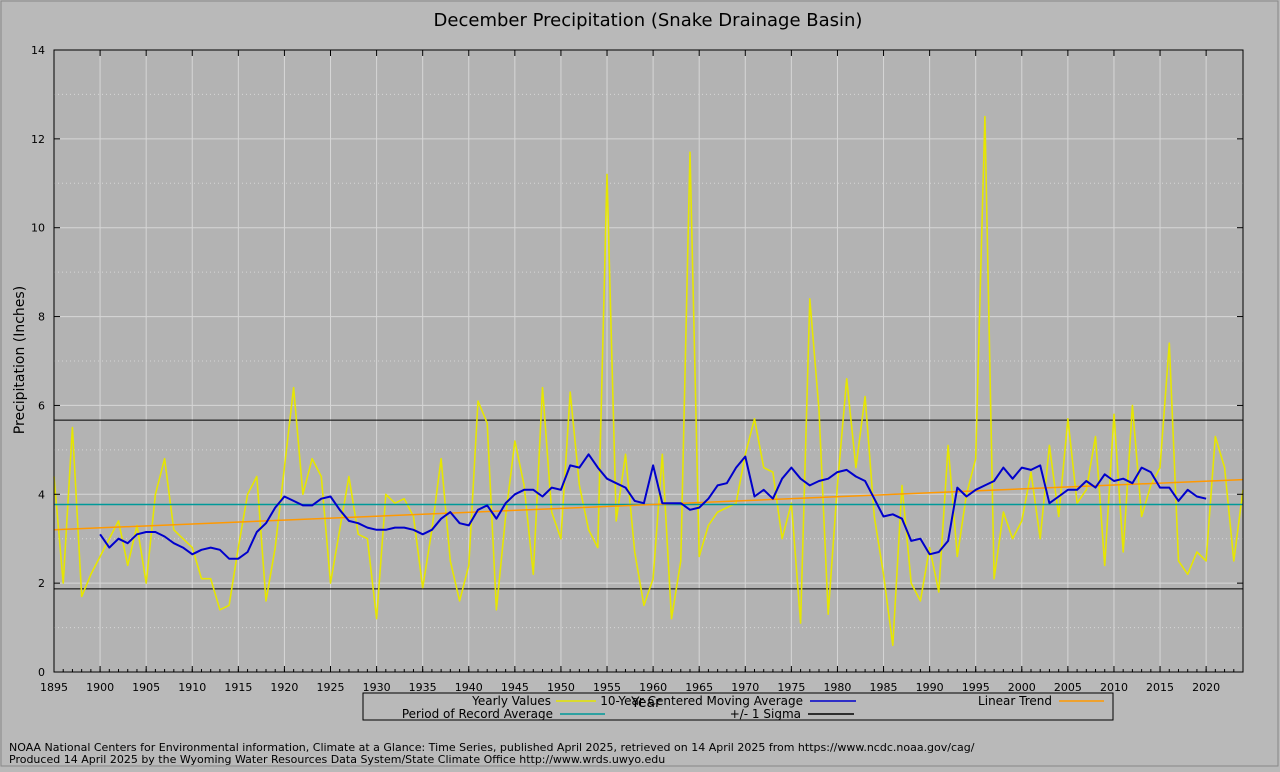 Image resolution: width=1280 pixels, height=772 pixels. Describe the element at coordinates (469, 687) in the screenshot. I see `x-tick-label: 1940` at that location.